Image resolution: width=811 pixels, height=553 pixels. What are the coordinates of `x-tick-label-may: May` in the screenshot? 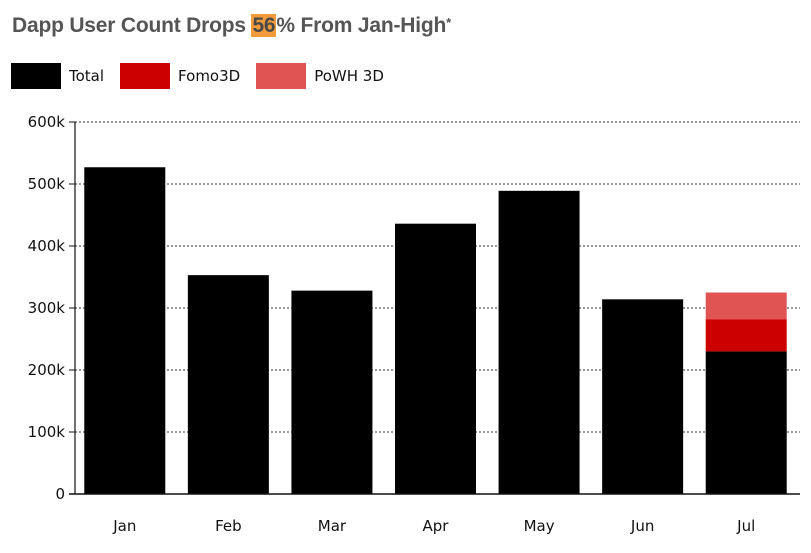 It's located at (539, 526).